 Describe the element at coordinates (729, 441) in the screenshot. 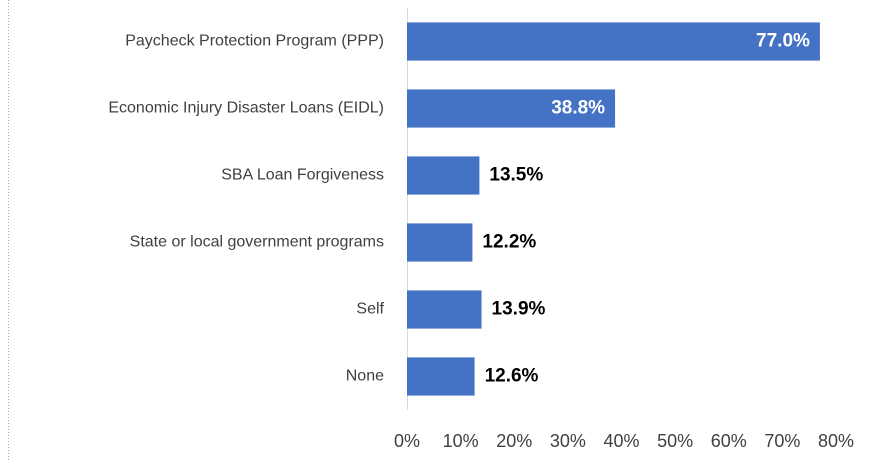

I see `x-tick-label: 60%` at that location.